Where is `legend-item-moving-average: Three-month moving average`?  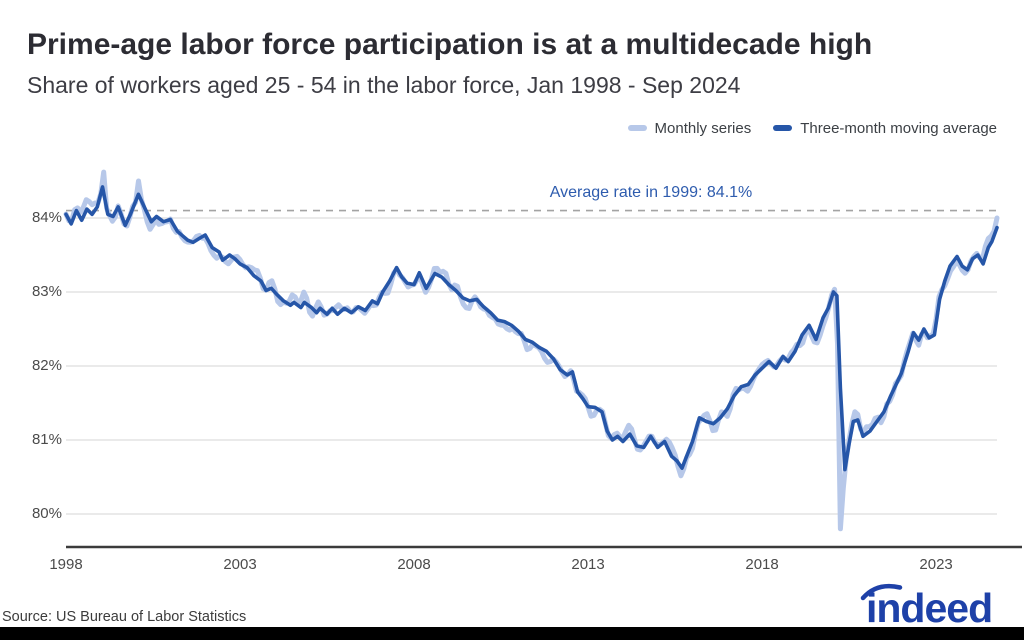 legend-item-moving-average: Three-month moving average is located at coordinates (885, 128).